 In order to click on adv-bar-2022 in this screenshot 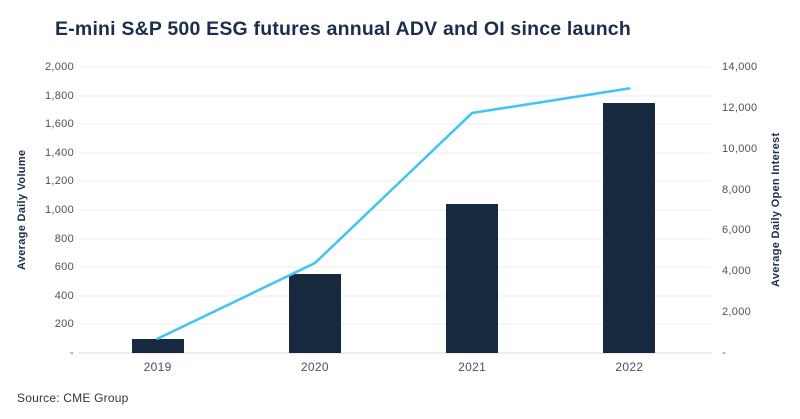, I will do `click(629, 228)`.